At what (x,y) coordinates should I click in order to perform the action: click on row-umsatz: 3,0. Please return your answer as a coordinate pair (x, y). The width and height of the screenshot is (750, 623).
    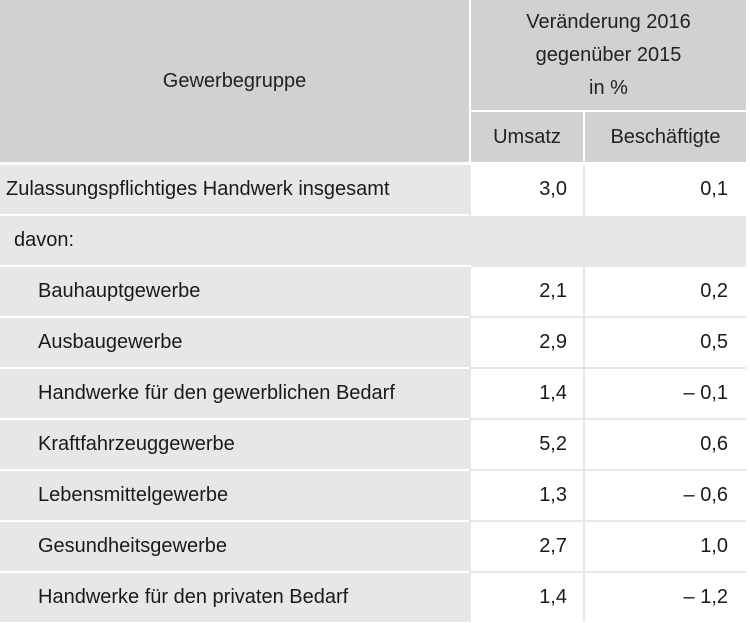
    Looking at the image, I should click on (526, 188).